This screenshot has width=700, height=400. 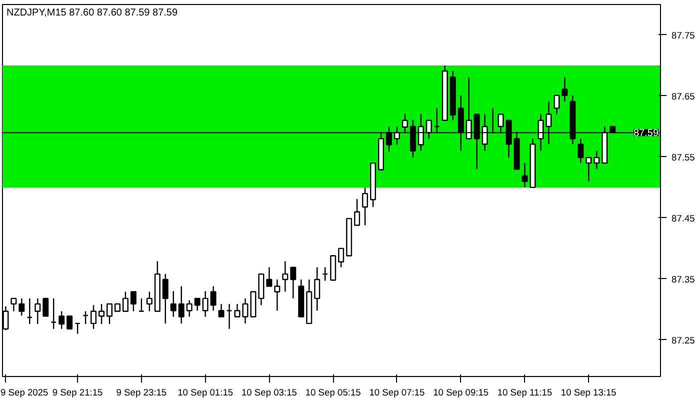 What do you see at coordinates (683, 218) in the screenshot?
I see `y-tick-label: 87.45` at bounding box center [683, 218].